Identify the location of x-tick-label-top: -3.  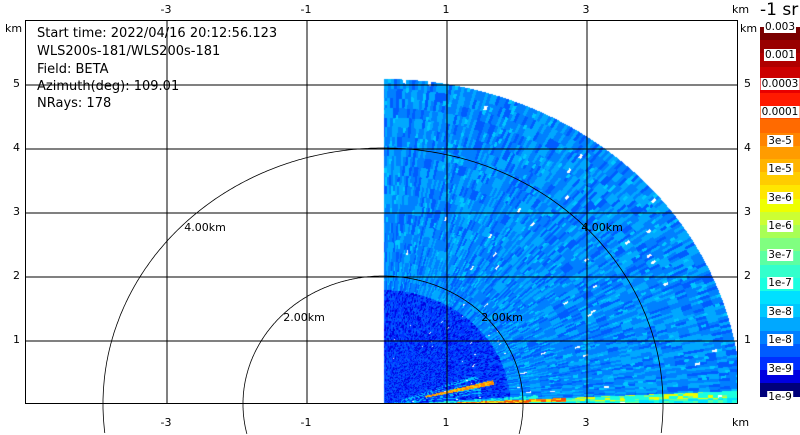
(166, 9).